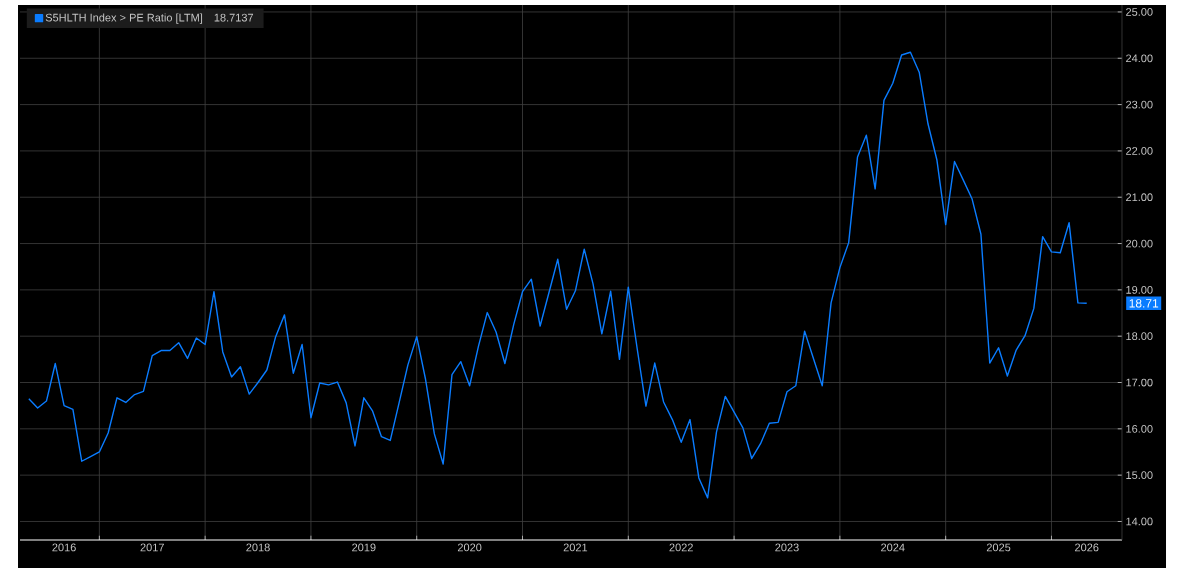  What do you see at coordinates (1139, 243) in the screenshot?
I see `y-tick-label: 20.00` at bounding box center [1139, 243].